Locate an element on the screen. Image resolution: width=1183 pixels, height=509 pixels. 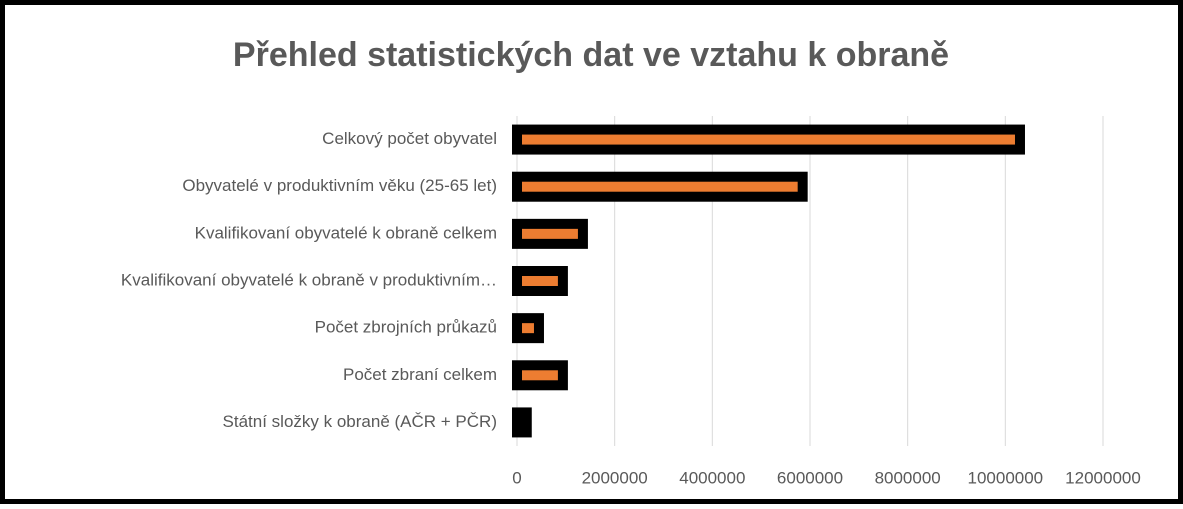
x-tick-label: 2000000 is located at coordinates (615, 477).